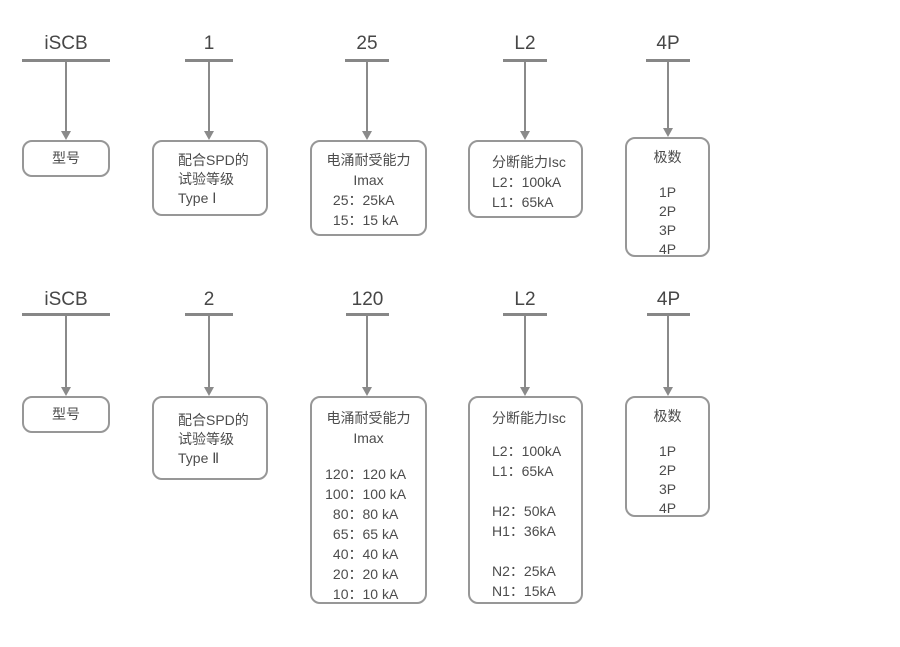 This screenshot has width=900, height=647. What do you see at coordinates (368, 200) in the screenshot?
I see `imax-option-row: 25： 25kA` at bounding box center [368, 200].